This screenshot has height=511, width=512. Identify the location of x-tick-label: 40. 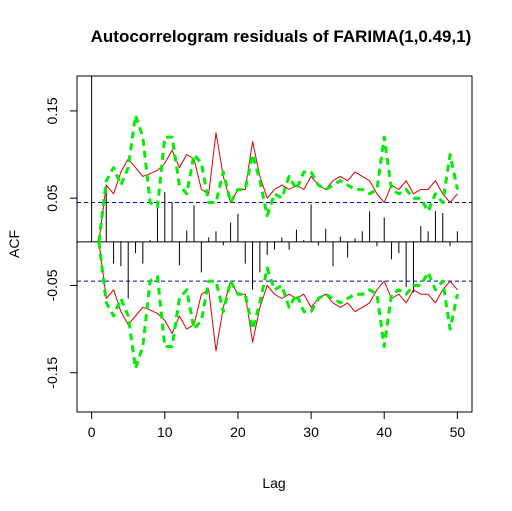
(384, 432).